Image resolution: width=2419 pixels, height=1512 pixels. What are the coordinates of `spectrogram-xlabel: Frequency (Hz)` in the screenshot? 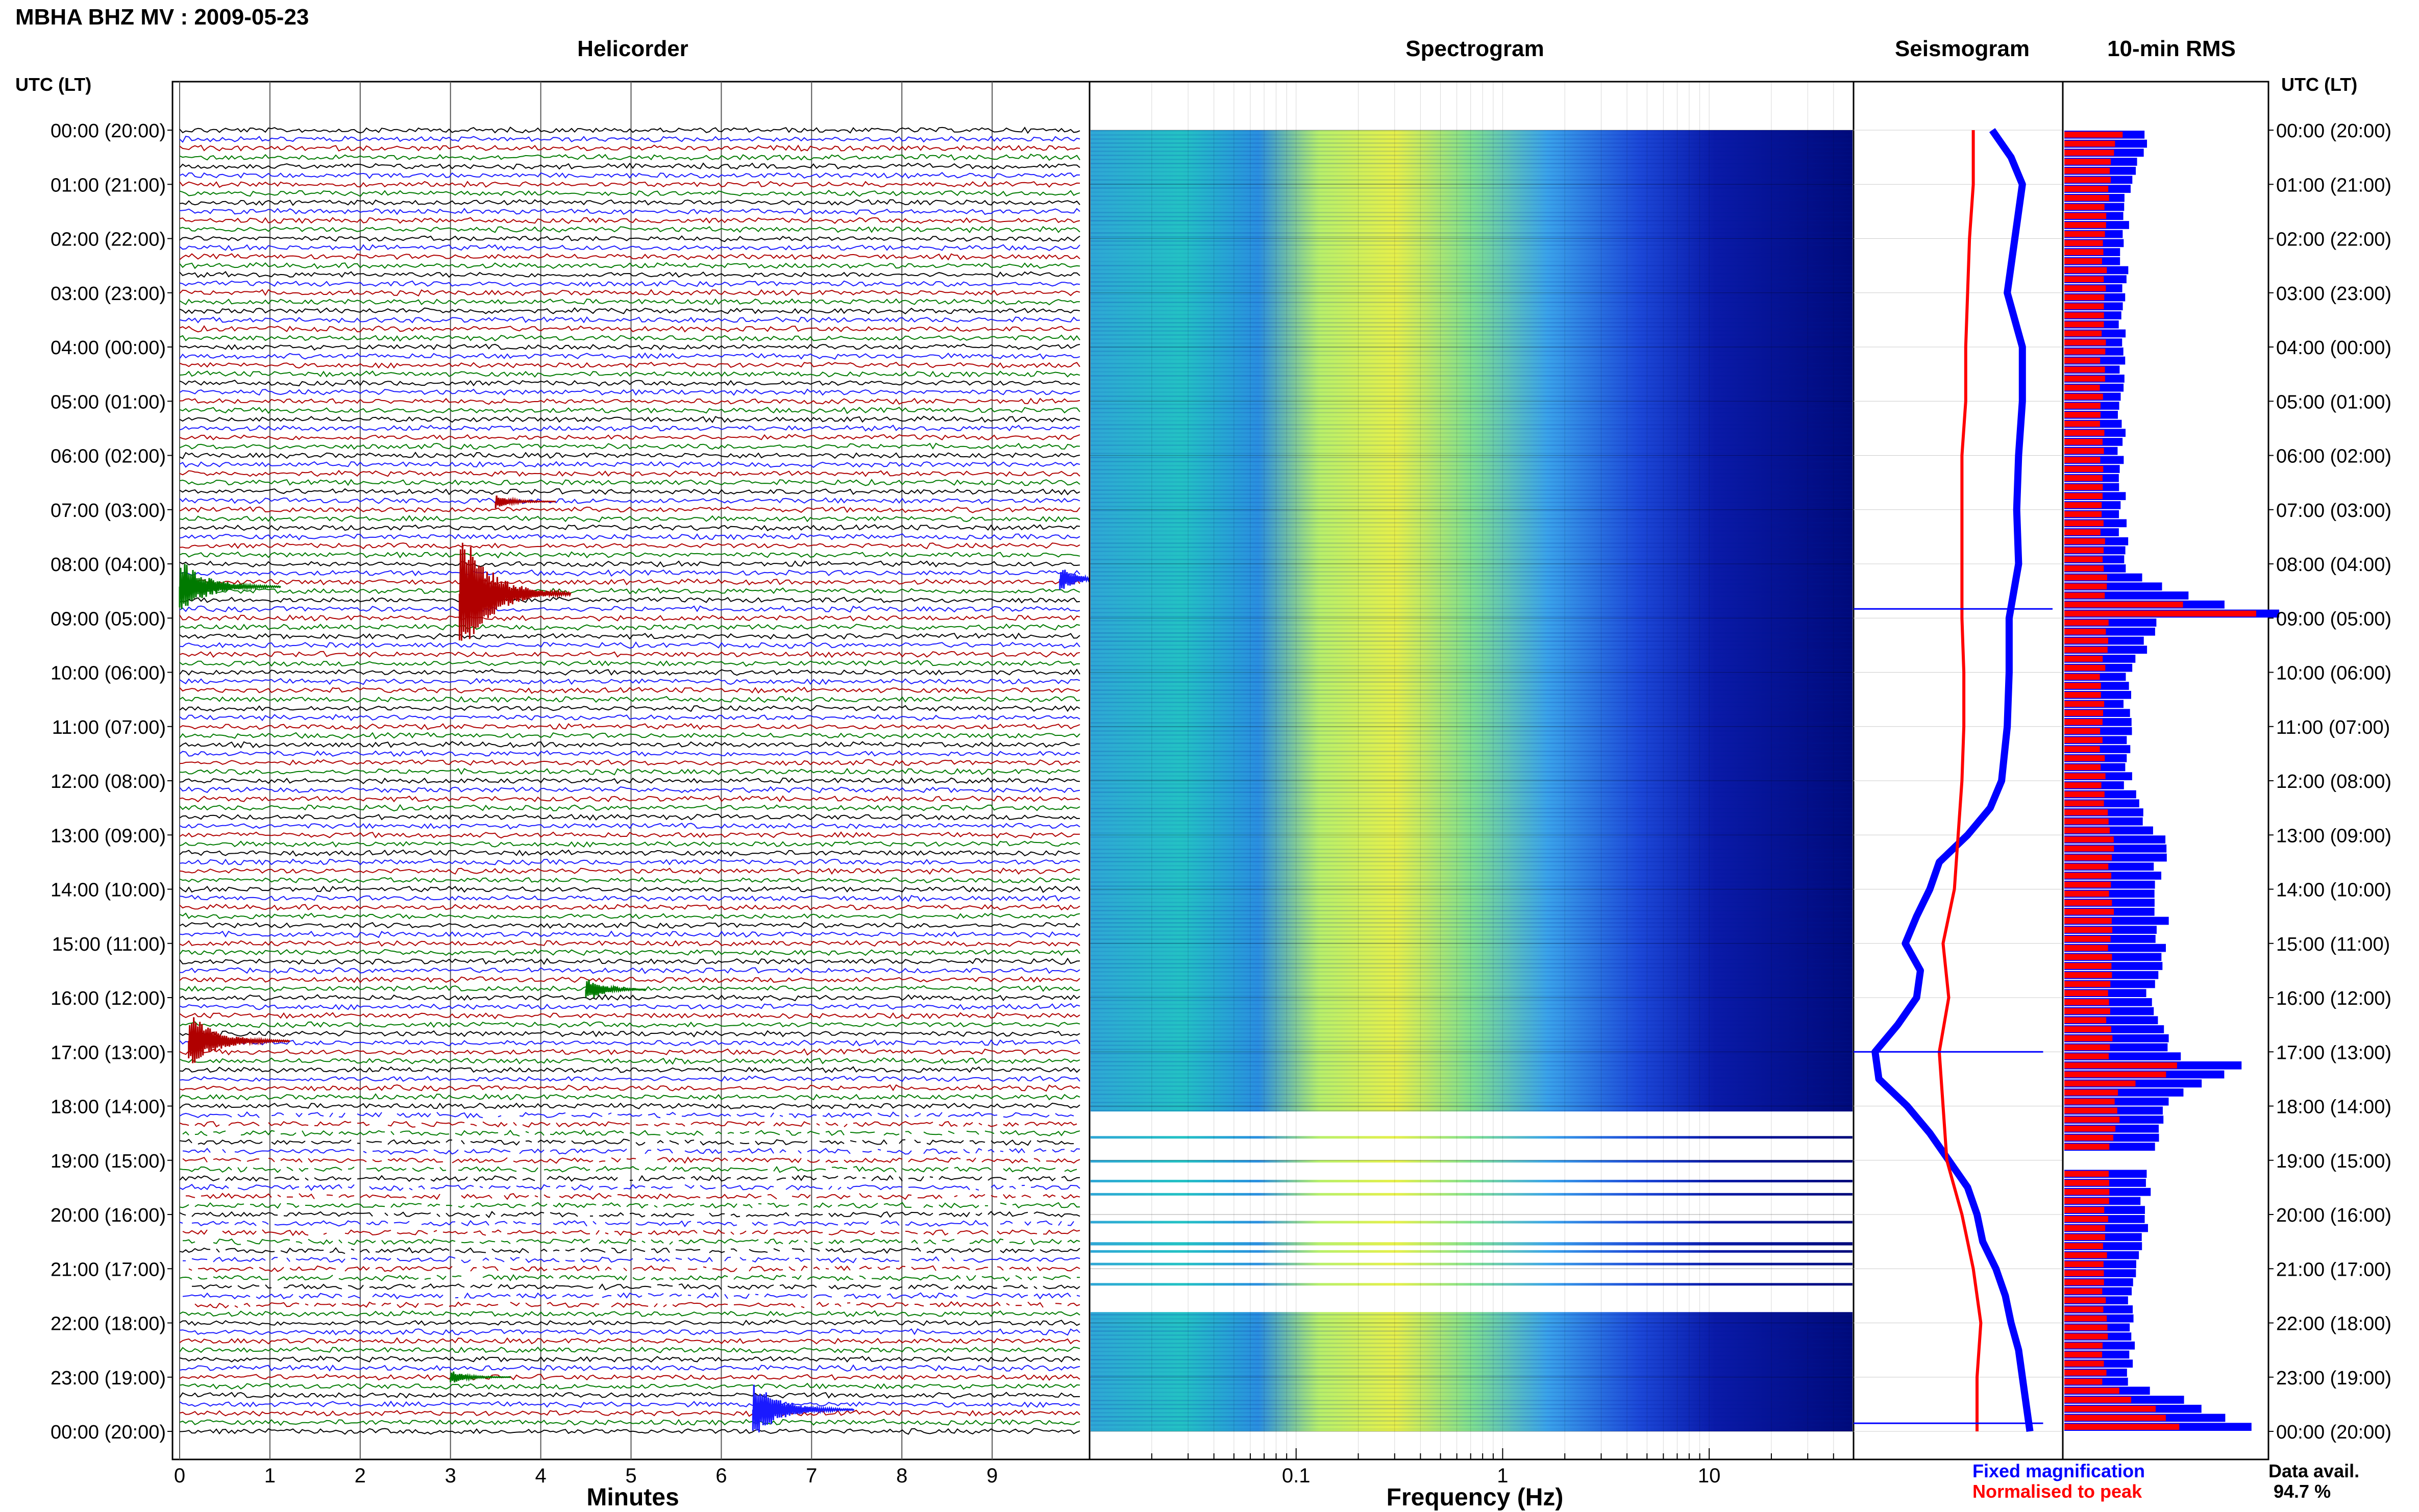 It's located at (1475, 1497).